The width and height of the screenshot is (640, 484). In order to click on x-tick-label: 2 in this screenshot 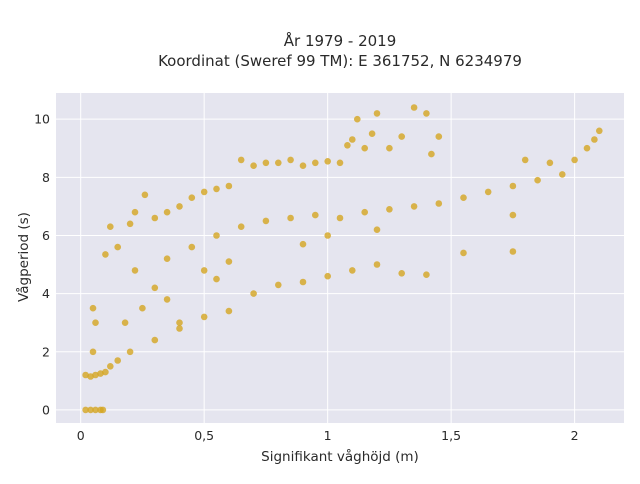, I will do `click(575, 435)`.